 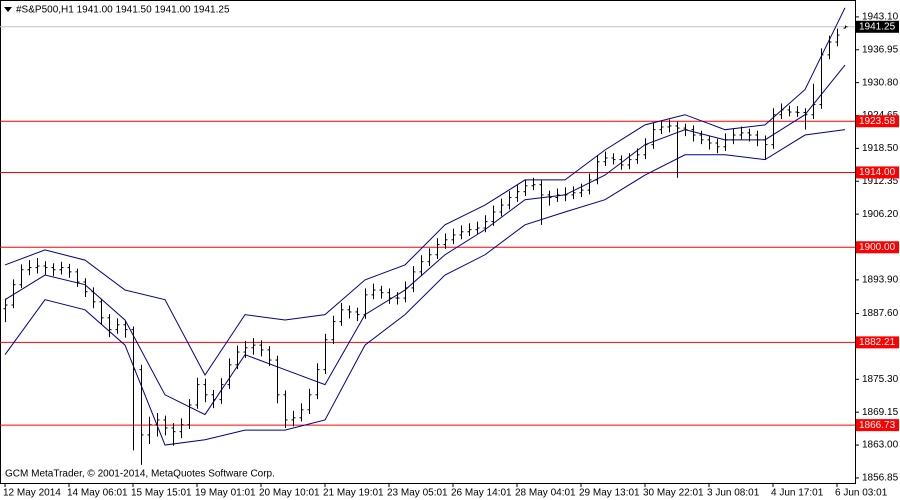 I want to click on menu-arrow, so click(x=8, y=9).